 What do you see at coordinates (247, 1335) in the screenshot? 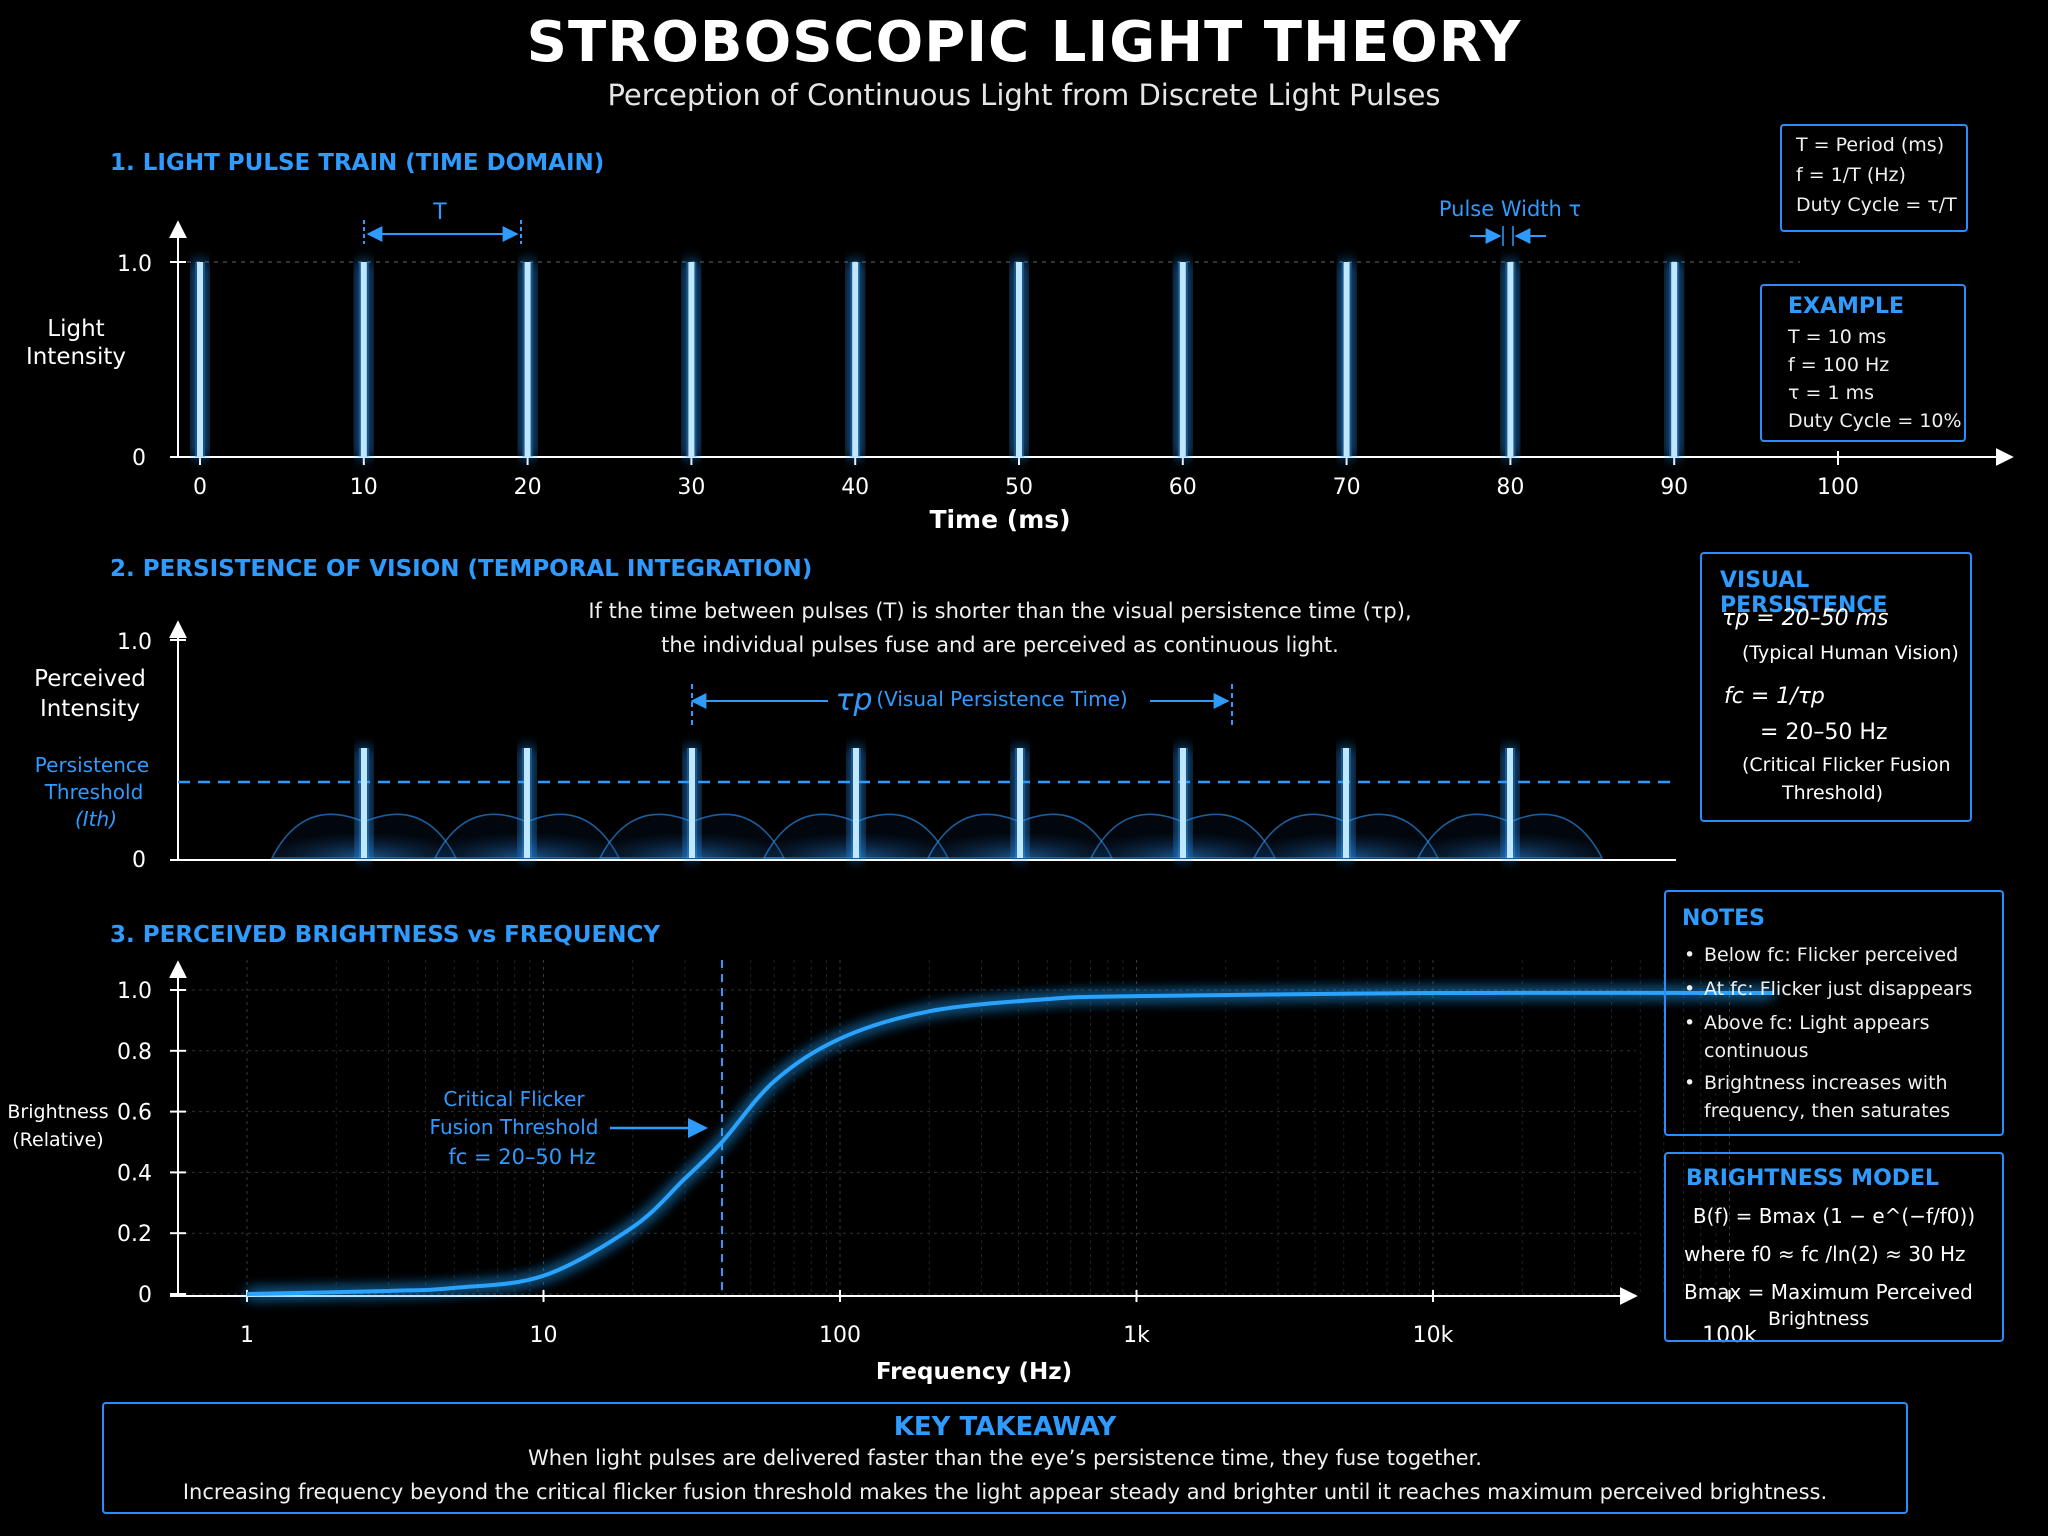
I see `s3-xtick-label: 1` at bounding box center [247, 1335].